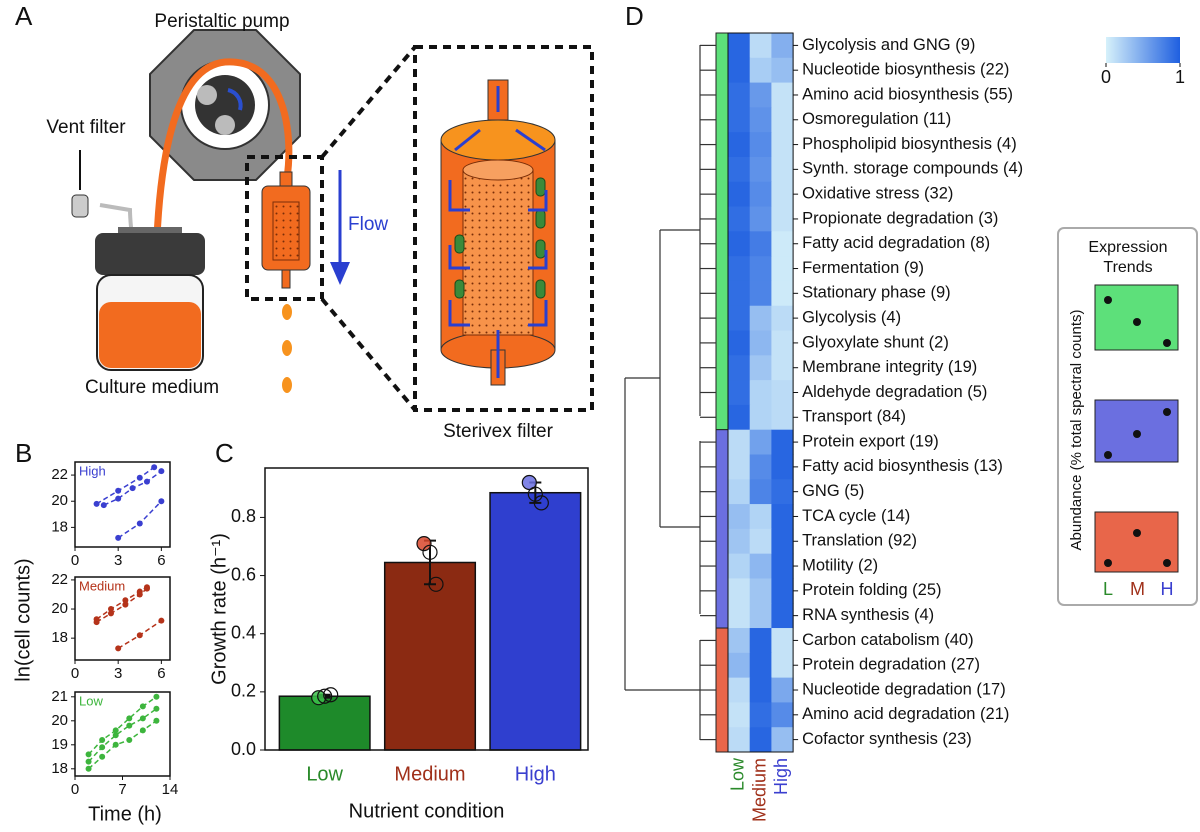 This screenshot has width=1200, height=832. What do you see at coordinates (152, 387) in the screenshot?
I see `medium-label: Culture medium` at bounding box center [152, 387].